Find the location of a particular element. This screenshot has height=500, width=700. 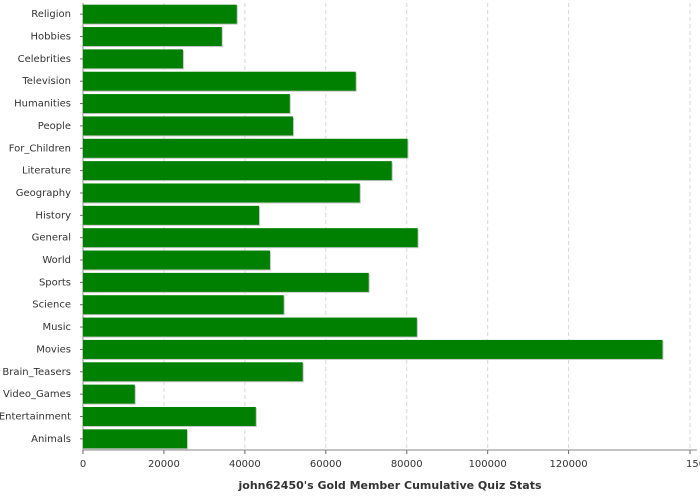

x-tick-label: 0 is located at coordinates (83, 464).